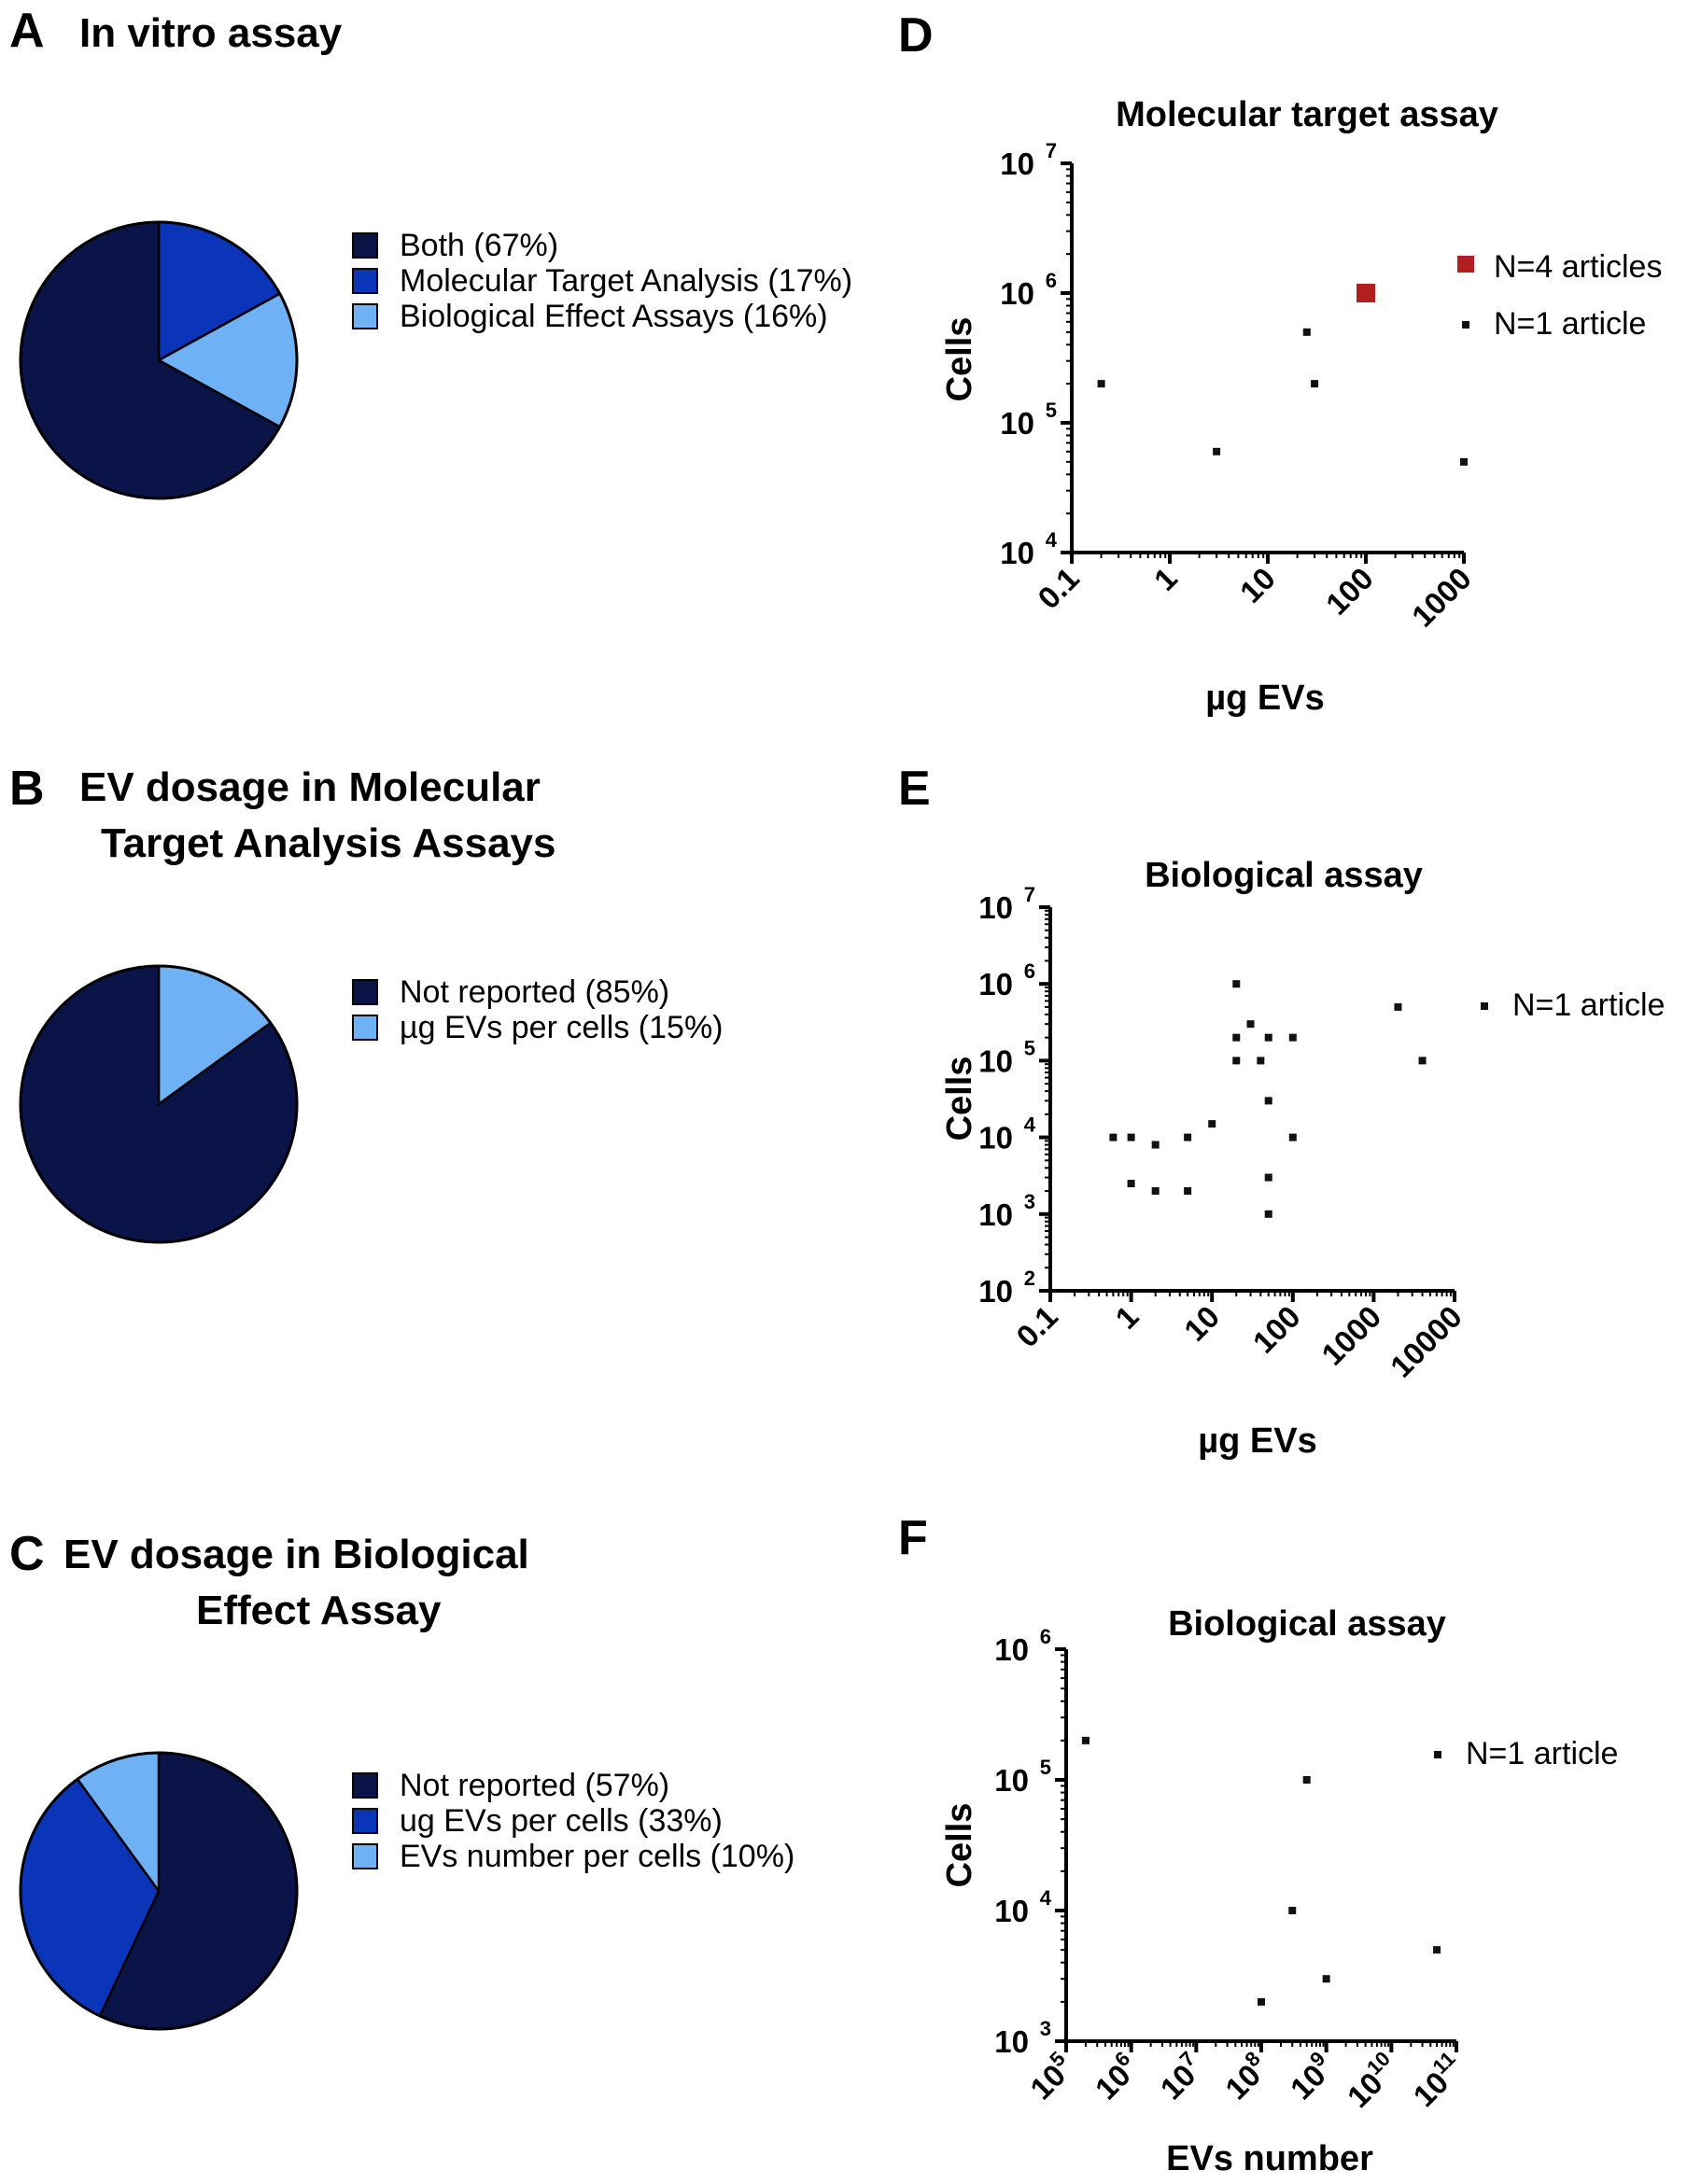 The image size is (1701, 2184). I want to click on pie-chart-b, so click(159, 1104).